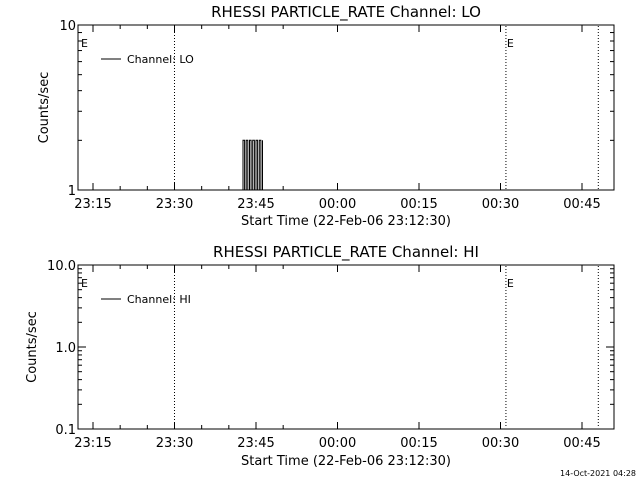 Image resolution: width=640 pixels, height=480 pixels. I want to click on chart1-x-tick-label: 23:45, so click(255, 204).